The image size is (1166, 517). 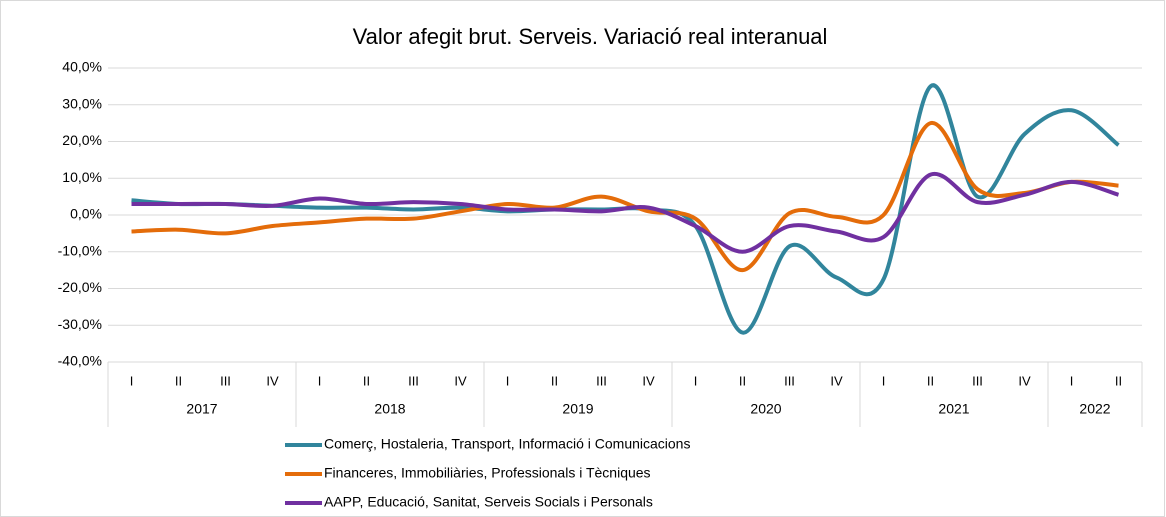 What do you see at coordinates (765, 409) in the screenshot?
I see `x-group-label: 2020` at bounding box center [765, 409].